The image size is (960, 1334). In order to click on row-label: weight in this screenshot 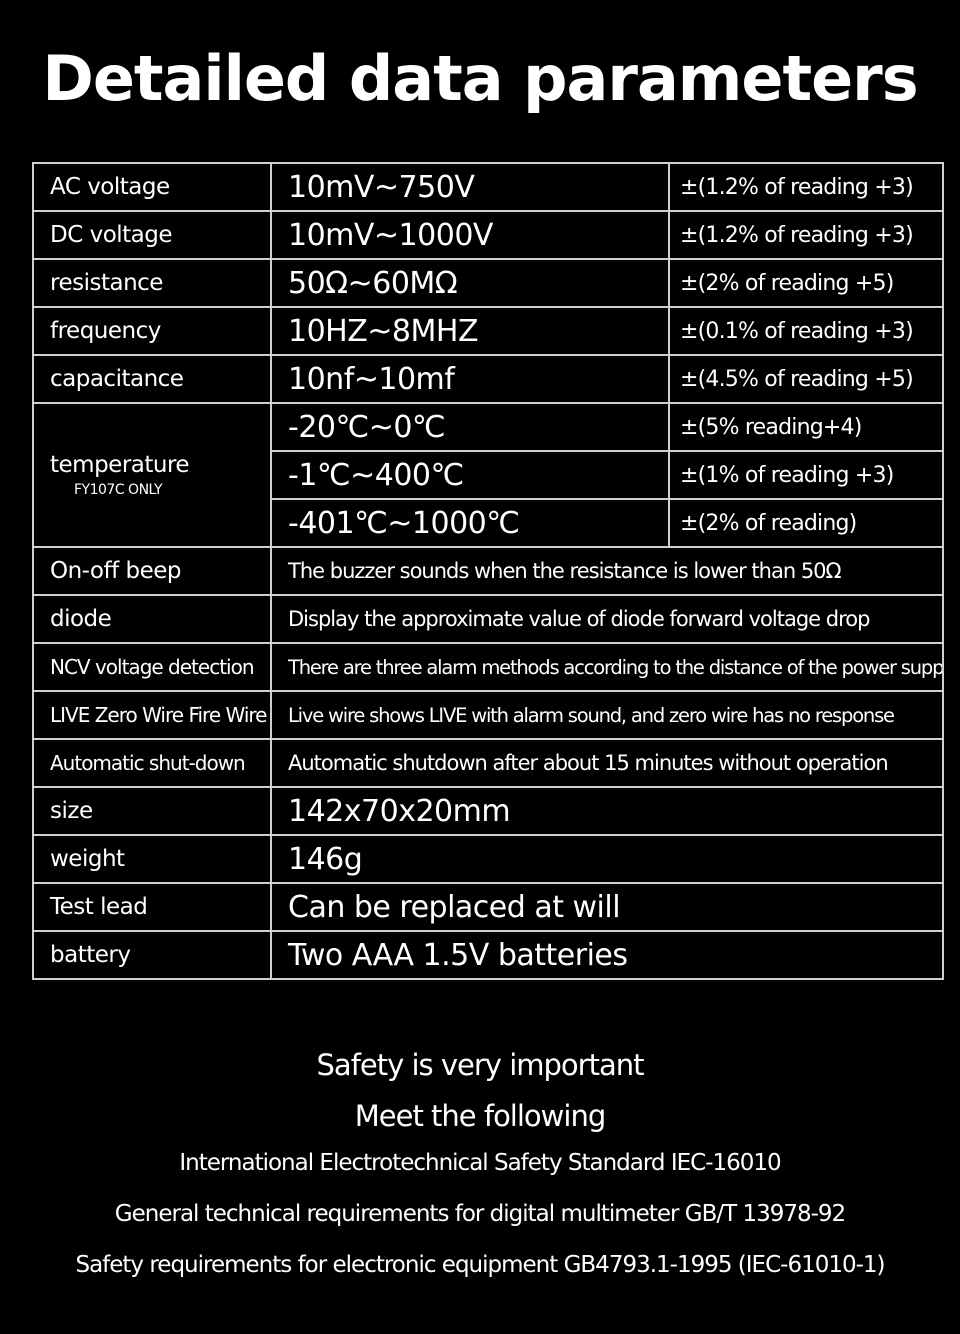, I will do `click(152, 859)`.